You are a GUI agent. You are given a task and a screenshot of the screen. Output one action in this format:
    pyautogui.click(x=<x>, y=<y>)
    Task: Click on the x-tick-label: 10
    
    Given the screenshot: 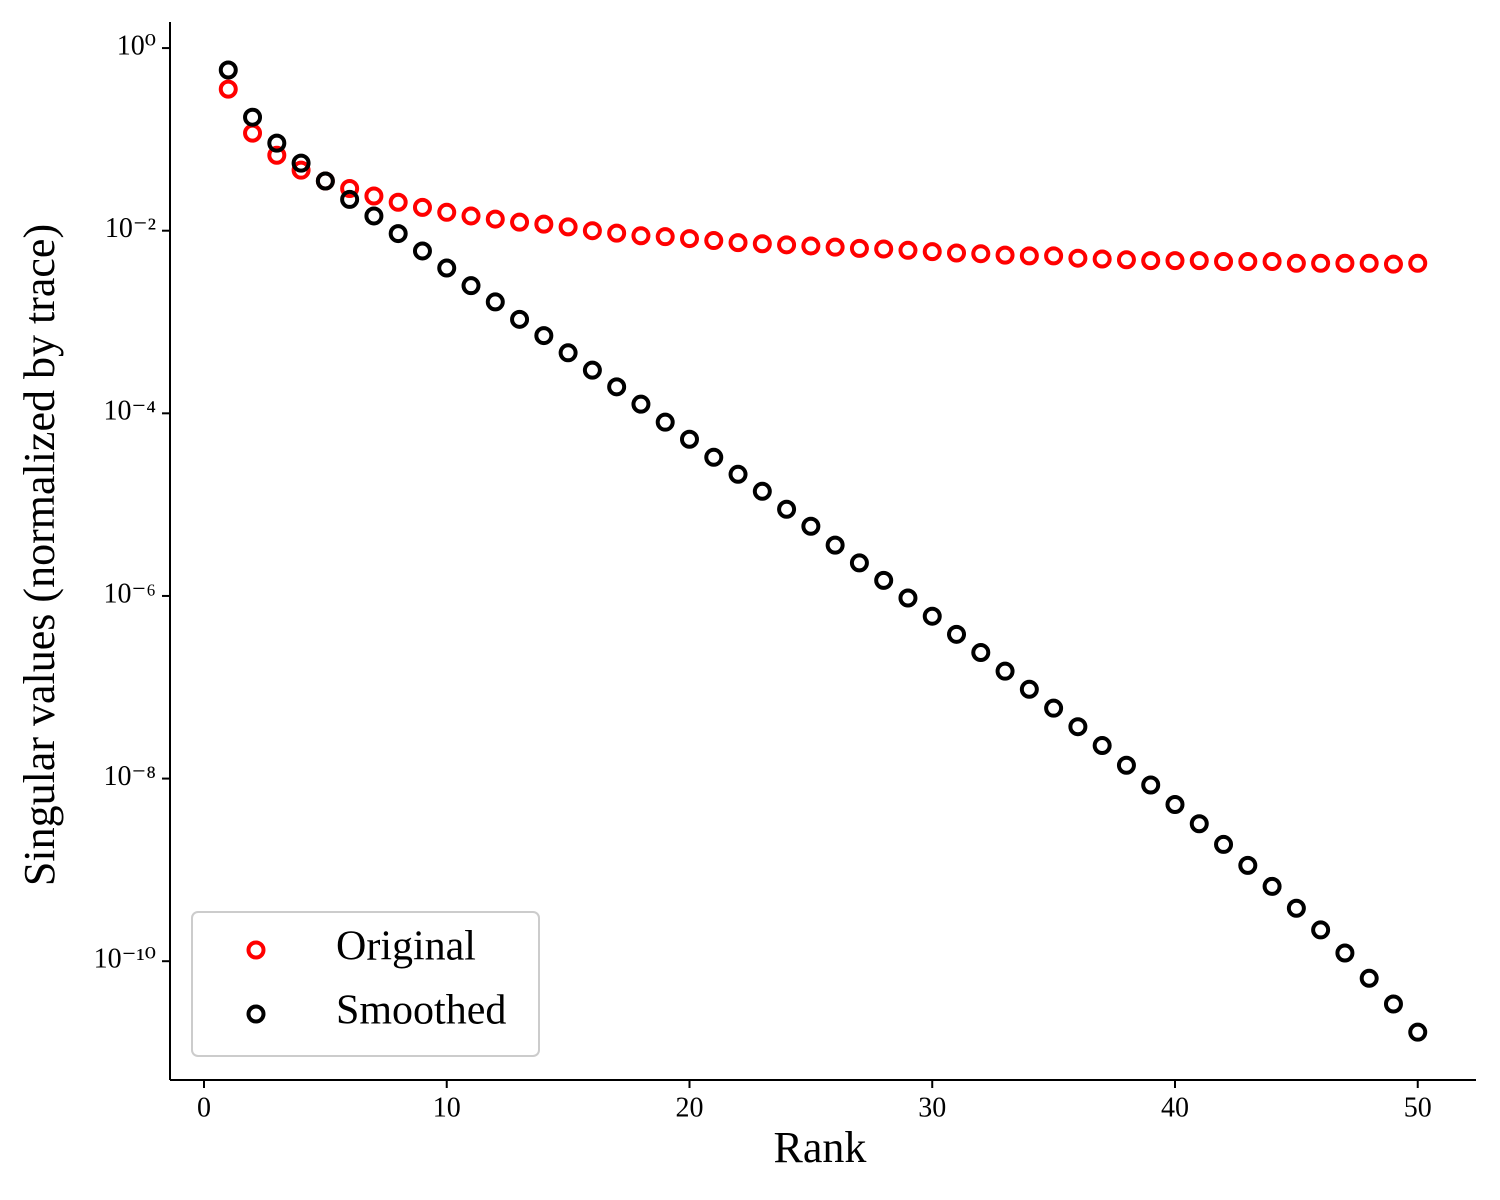 What is the action you would take?
    pyautogui.click(x=447, y=1107)
    